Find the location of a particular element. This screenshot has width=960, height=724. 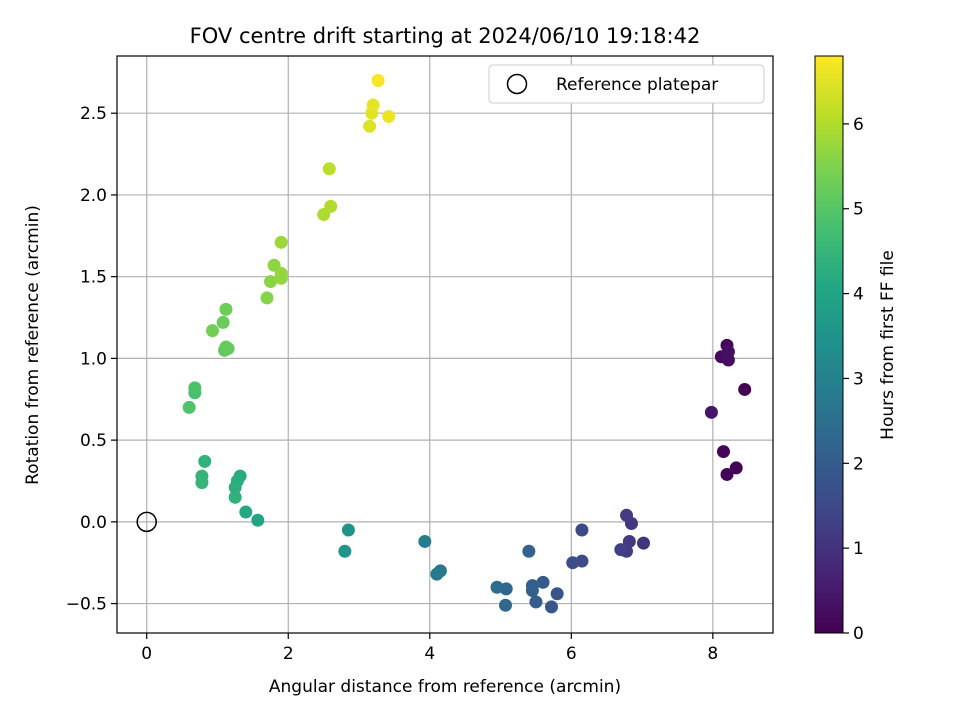

y-tick-label: 0.0 is located at coordinates (93, 523).